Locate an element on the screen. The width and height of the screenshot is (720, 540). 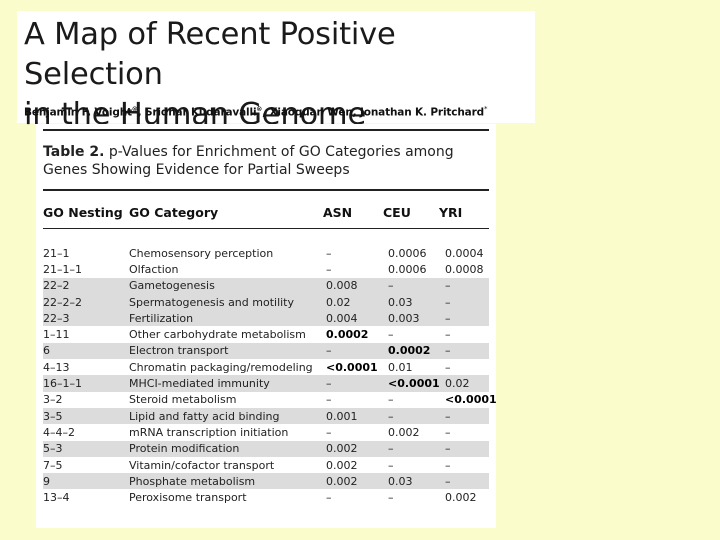
yri-pvalue-cell: 0.02 is located at coordinates (457, 384).